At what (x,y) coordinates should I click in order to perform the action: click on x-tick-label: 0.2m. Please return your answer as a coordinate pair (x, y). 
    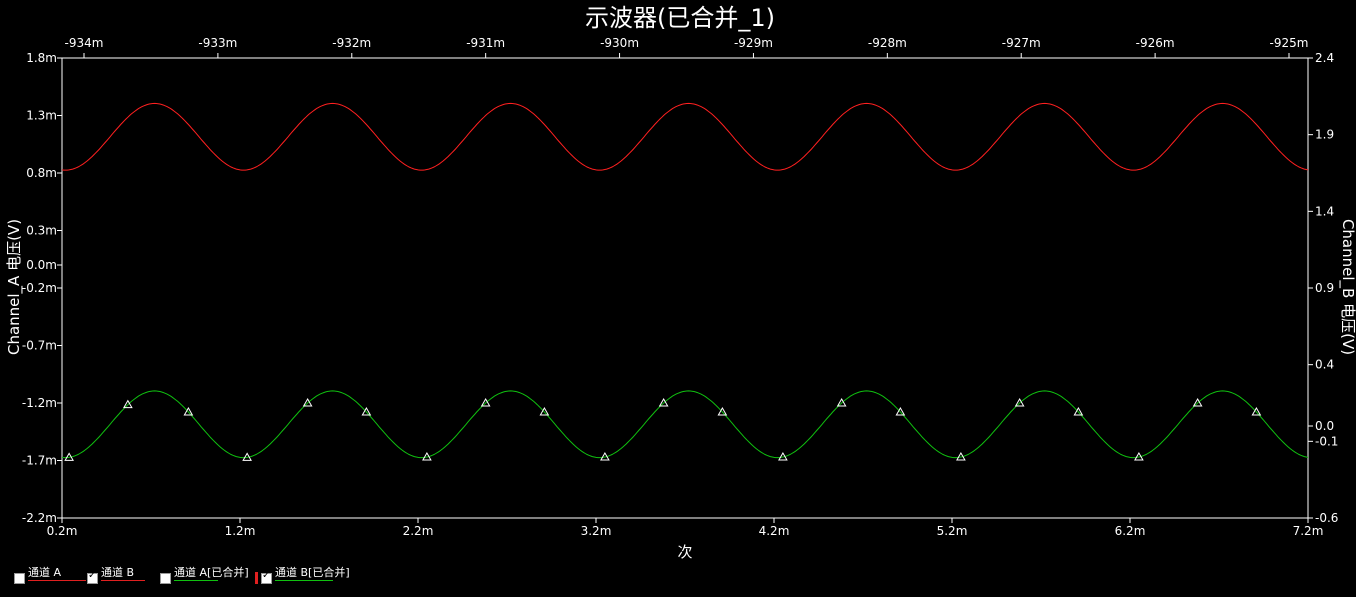
    Looking at the image, I should click on (62, 531).